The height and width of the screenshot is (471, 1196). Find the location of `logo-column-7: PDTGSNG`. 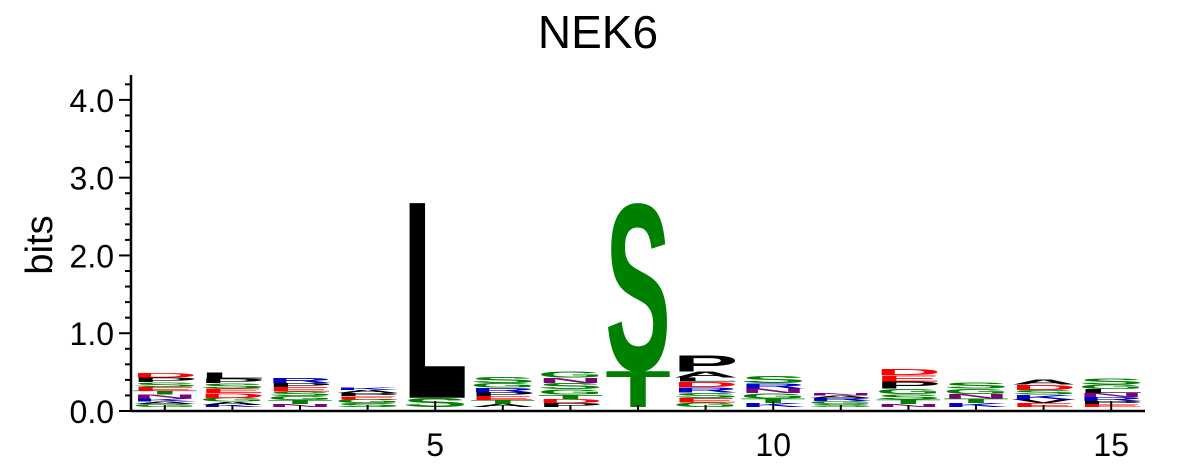

logo-column-7: PDTGSNG is located at coordinates (571, 389).